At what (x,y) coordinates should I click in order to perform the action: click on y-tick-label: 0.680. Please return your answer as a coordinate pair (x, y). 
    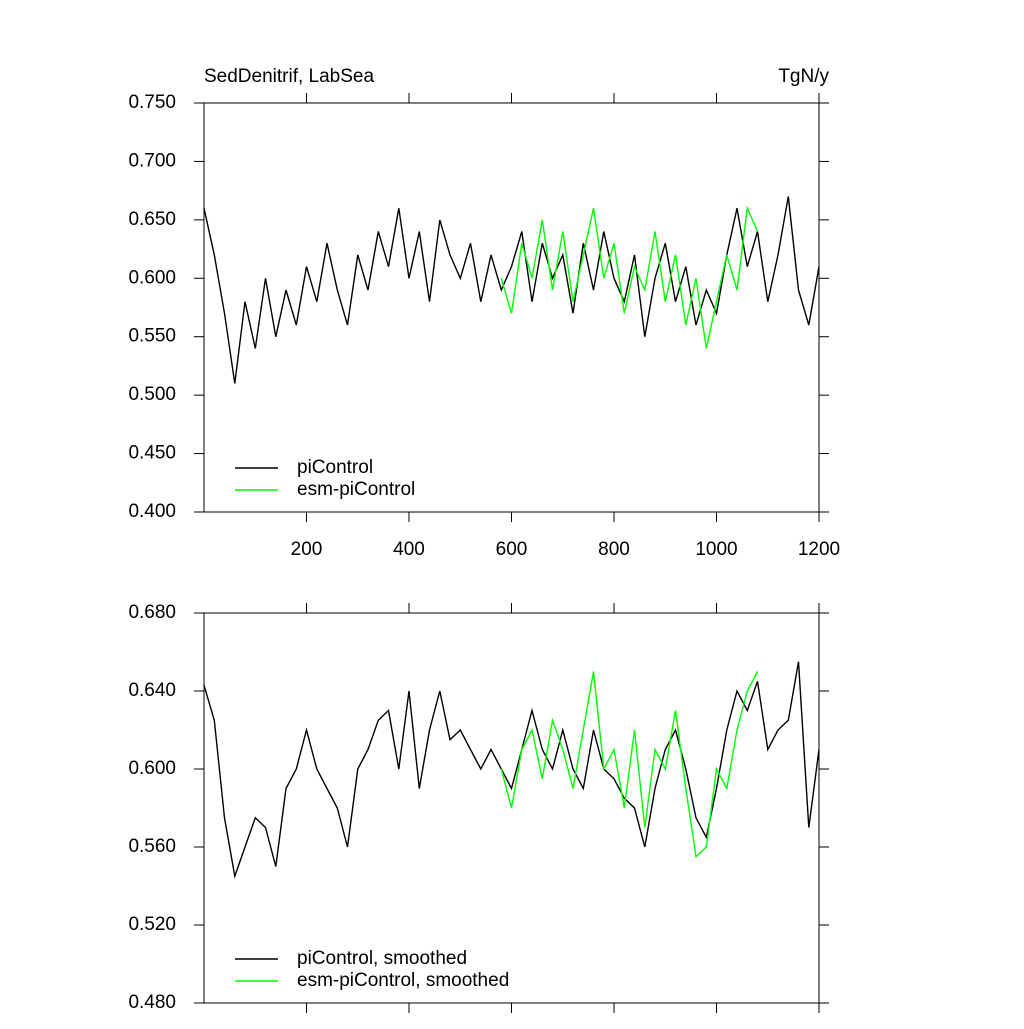
    Looking at the image, I should click on (152, 612).